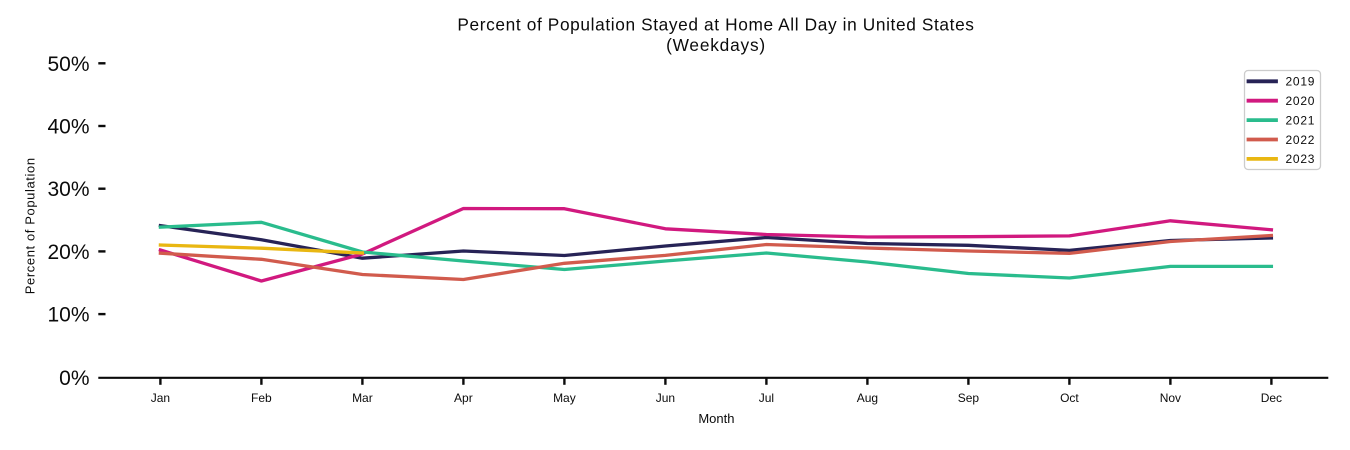  Describe the element at coordinates (1170, 398) in the screenshot. I see `svg-text: Nov` at that location.